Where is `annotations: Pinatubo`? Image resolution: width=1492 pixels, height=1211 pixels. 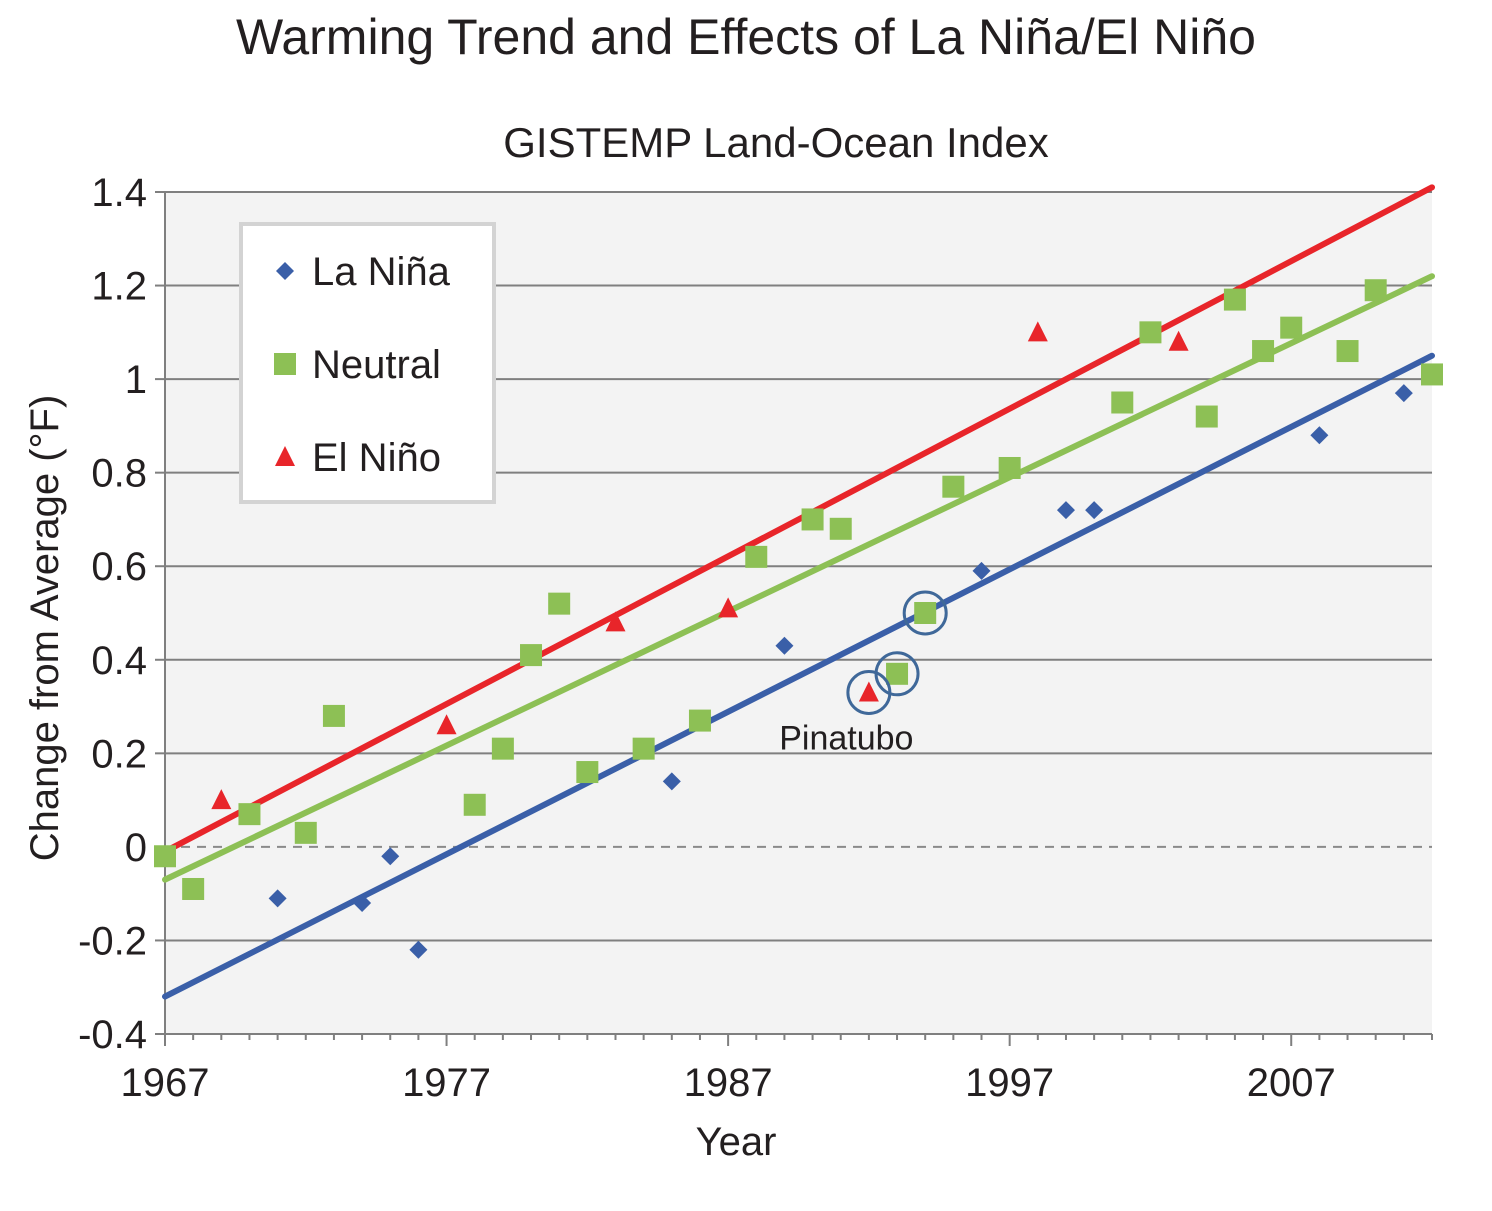
annotations: Pinatubo is located at coordinates (863, 673).